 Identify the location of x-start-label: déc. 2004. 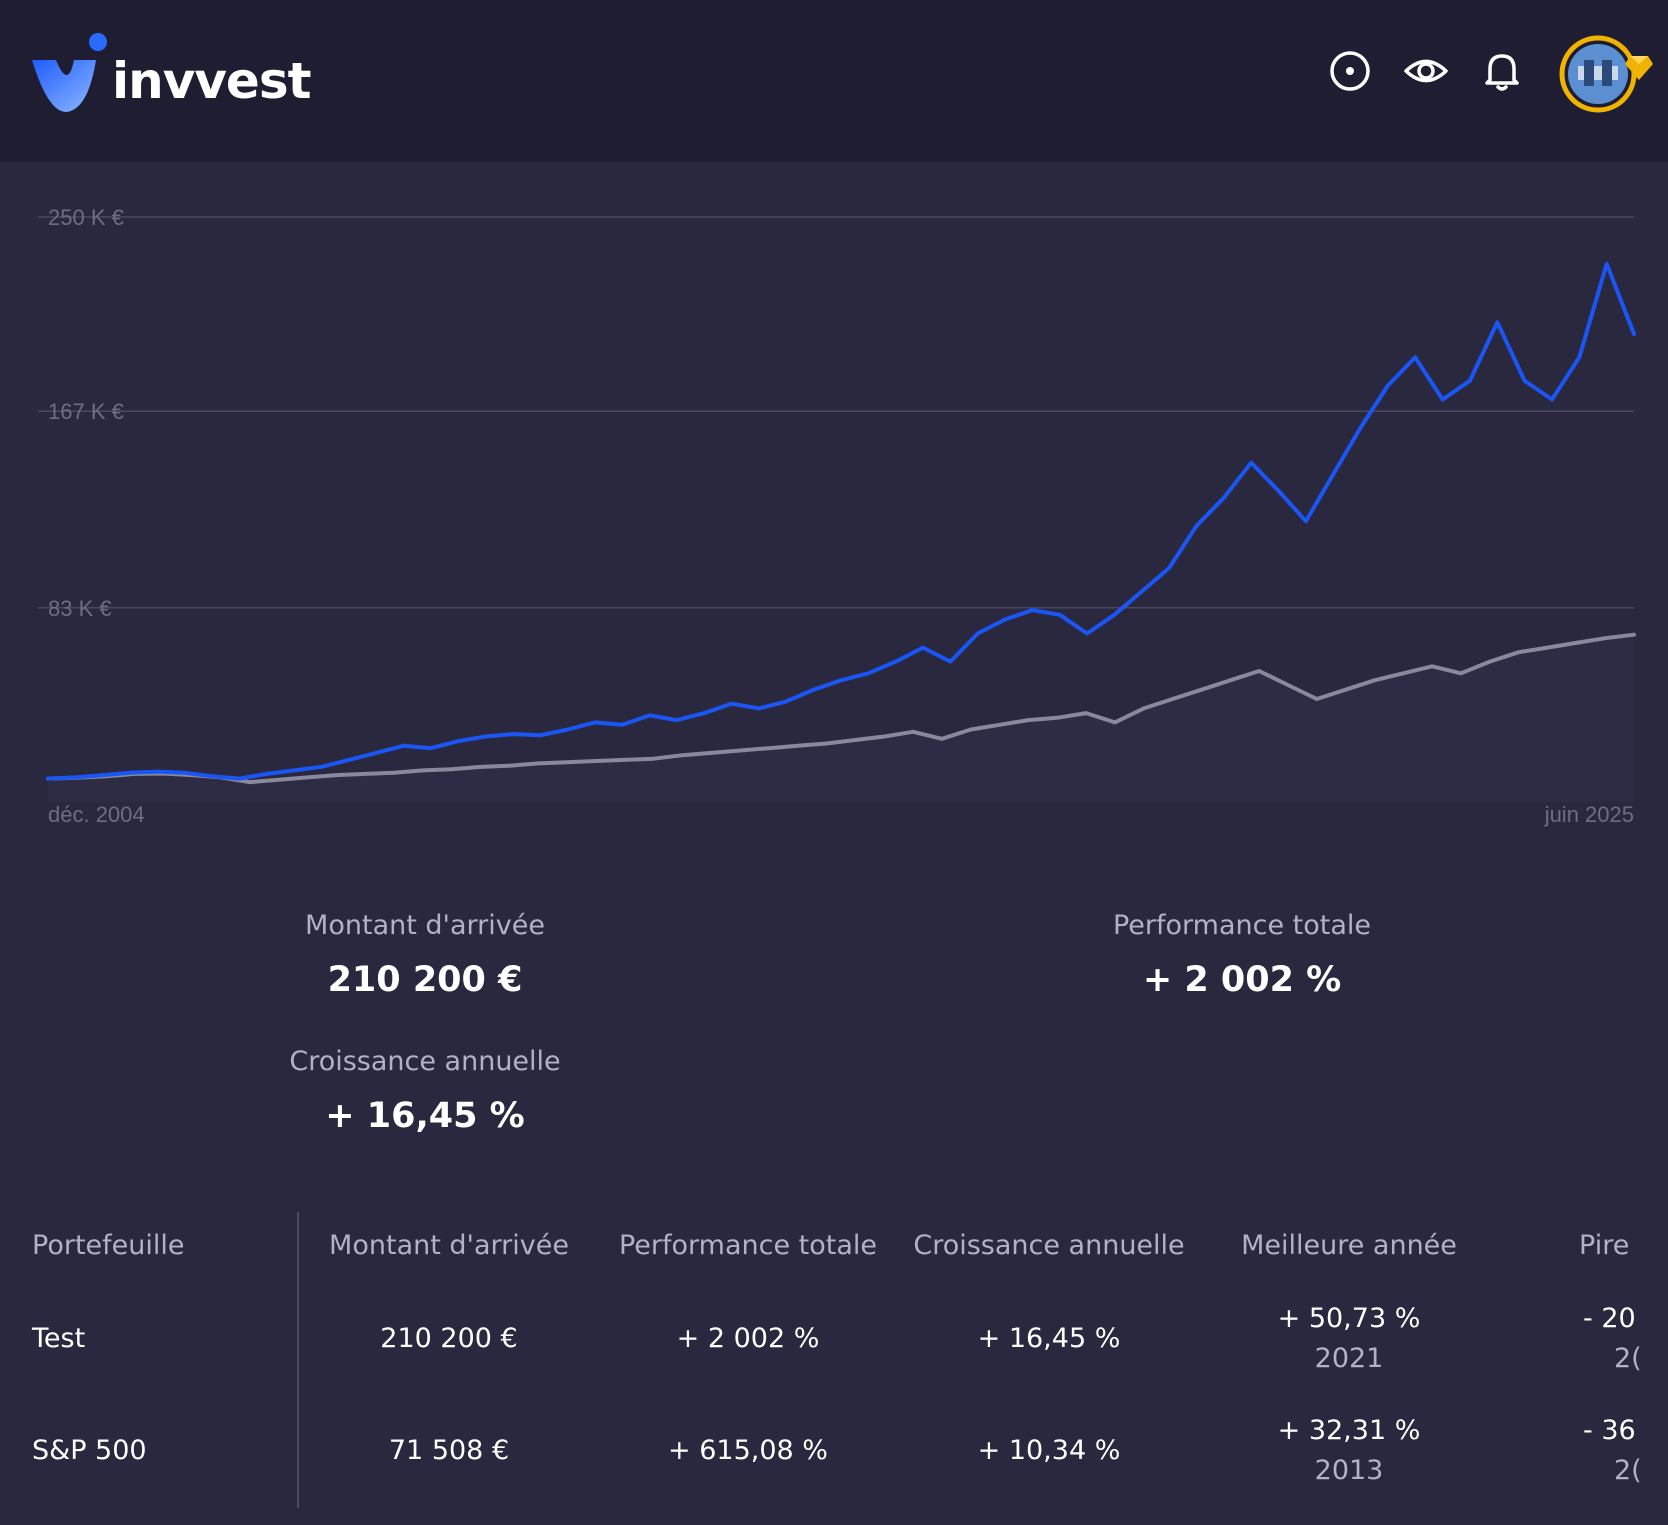
(96, 814).